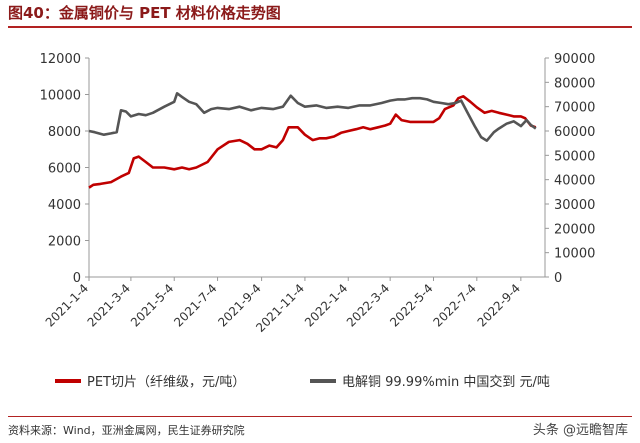  Describe the element at coordinates (64, 132) in the screenshot. I see `left-tick-label: 8000` at that location.